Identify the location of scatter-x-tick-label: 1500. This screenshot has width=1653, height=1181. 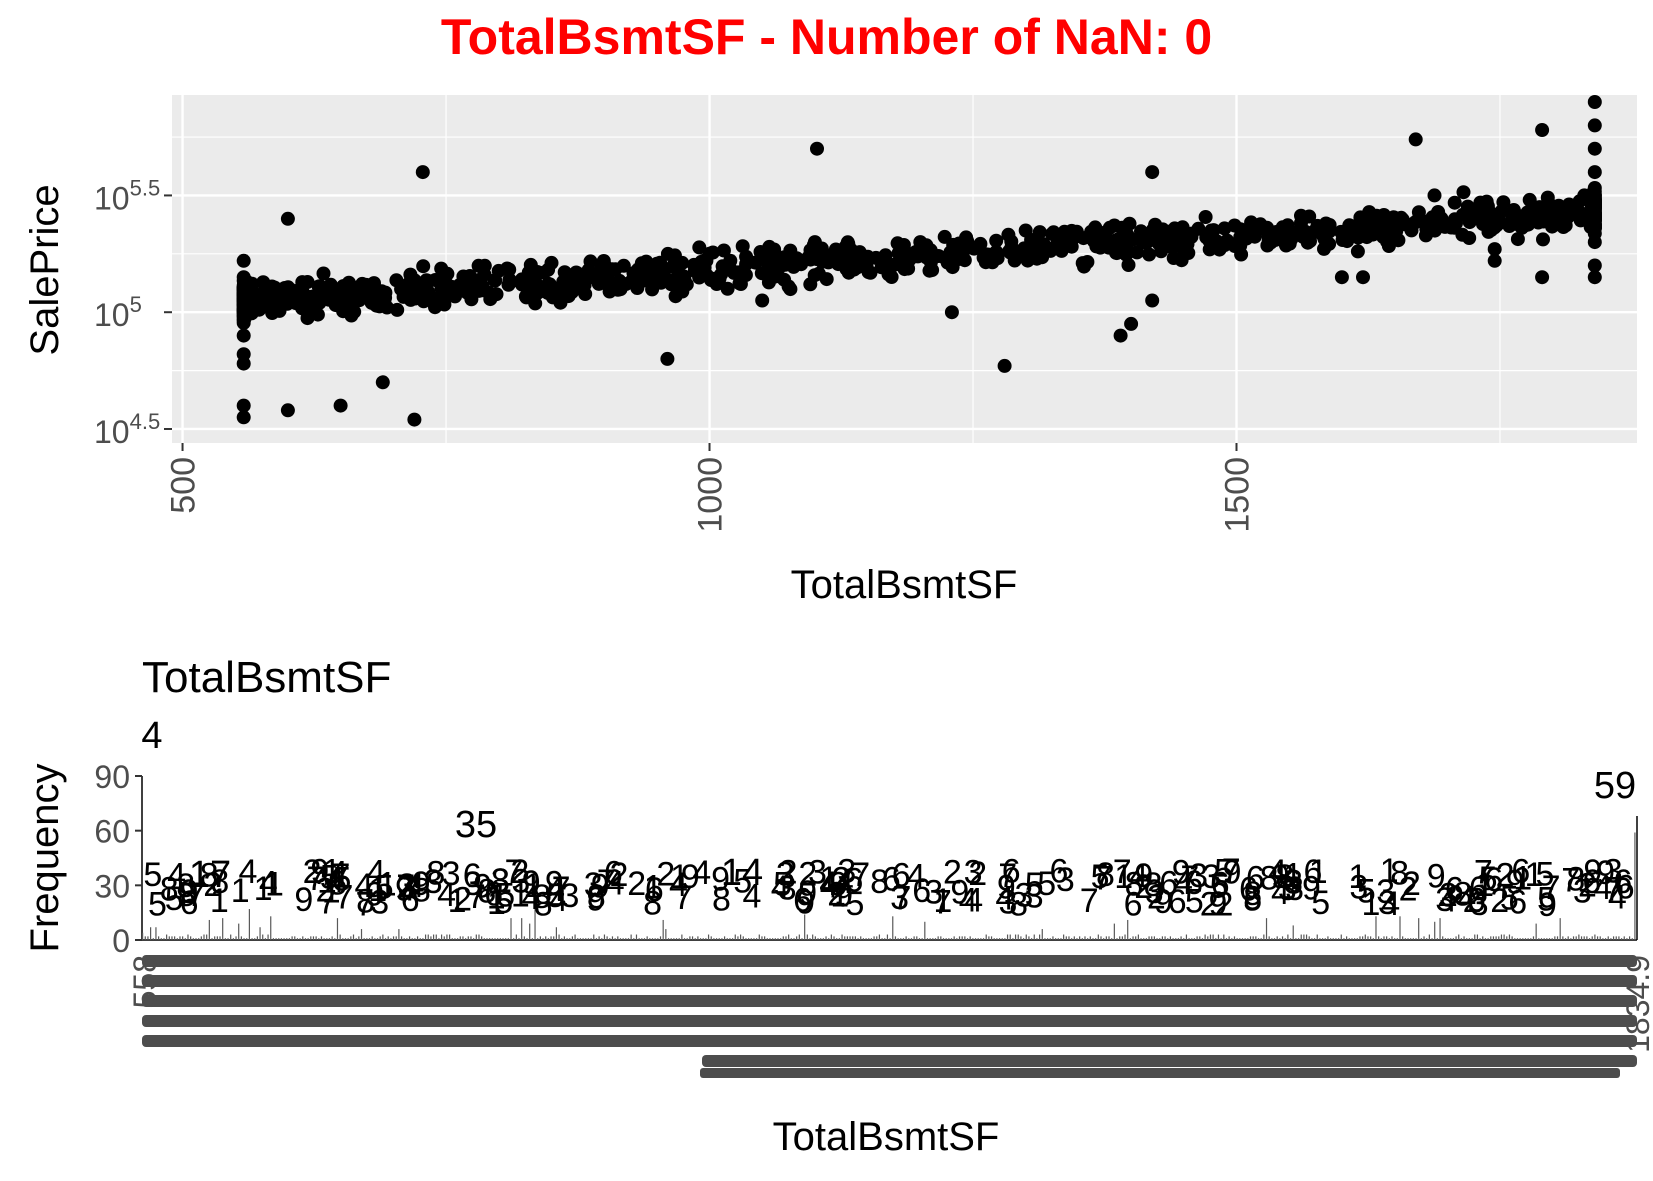
(1237, 495).